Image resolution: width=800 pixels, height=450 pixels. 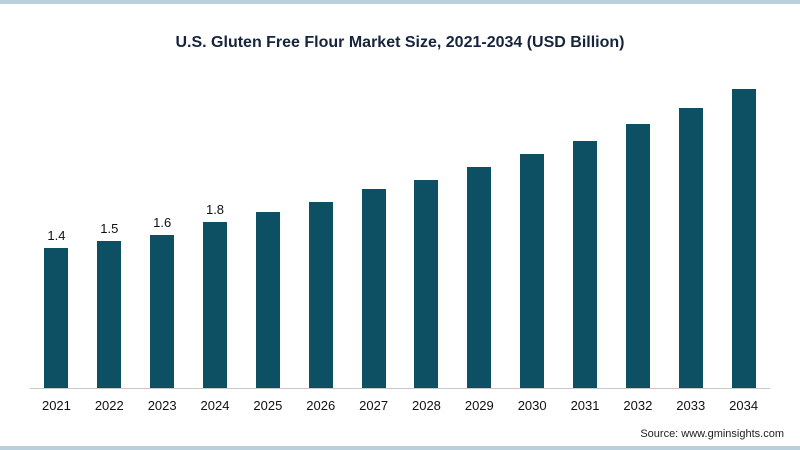 What do you see at coordinates (215, 305) in the screenshot?
I see `bar-2024` at bounding box center [215, 305].